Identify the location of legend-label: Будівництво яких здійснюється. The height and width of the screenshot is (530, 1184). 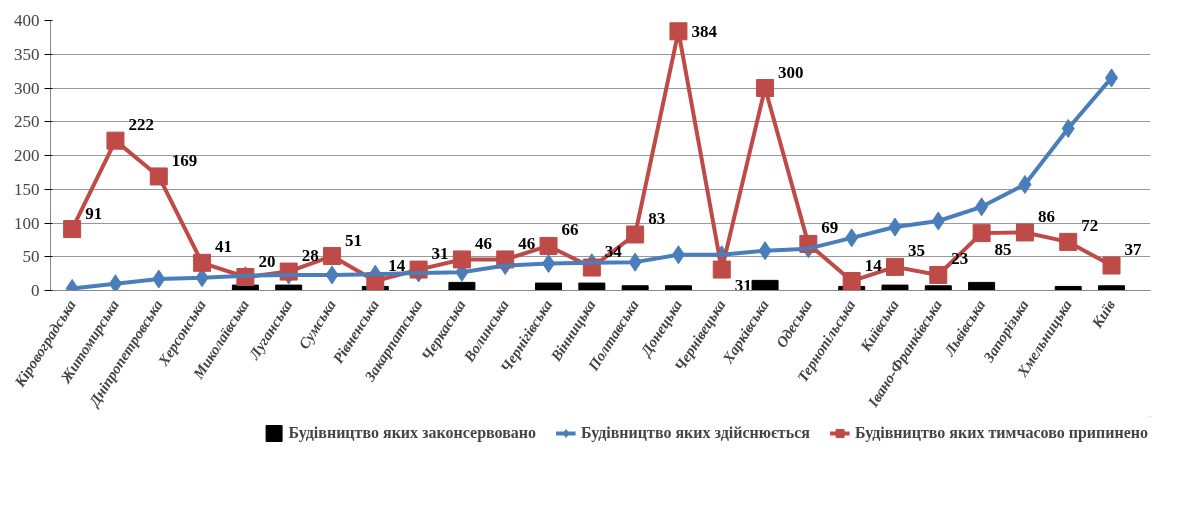
(695, 433).